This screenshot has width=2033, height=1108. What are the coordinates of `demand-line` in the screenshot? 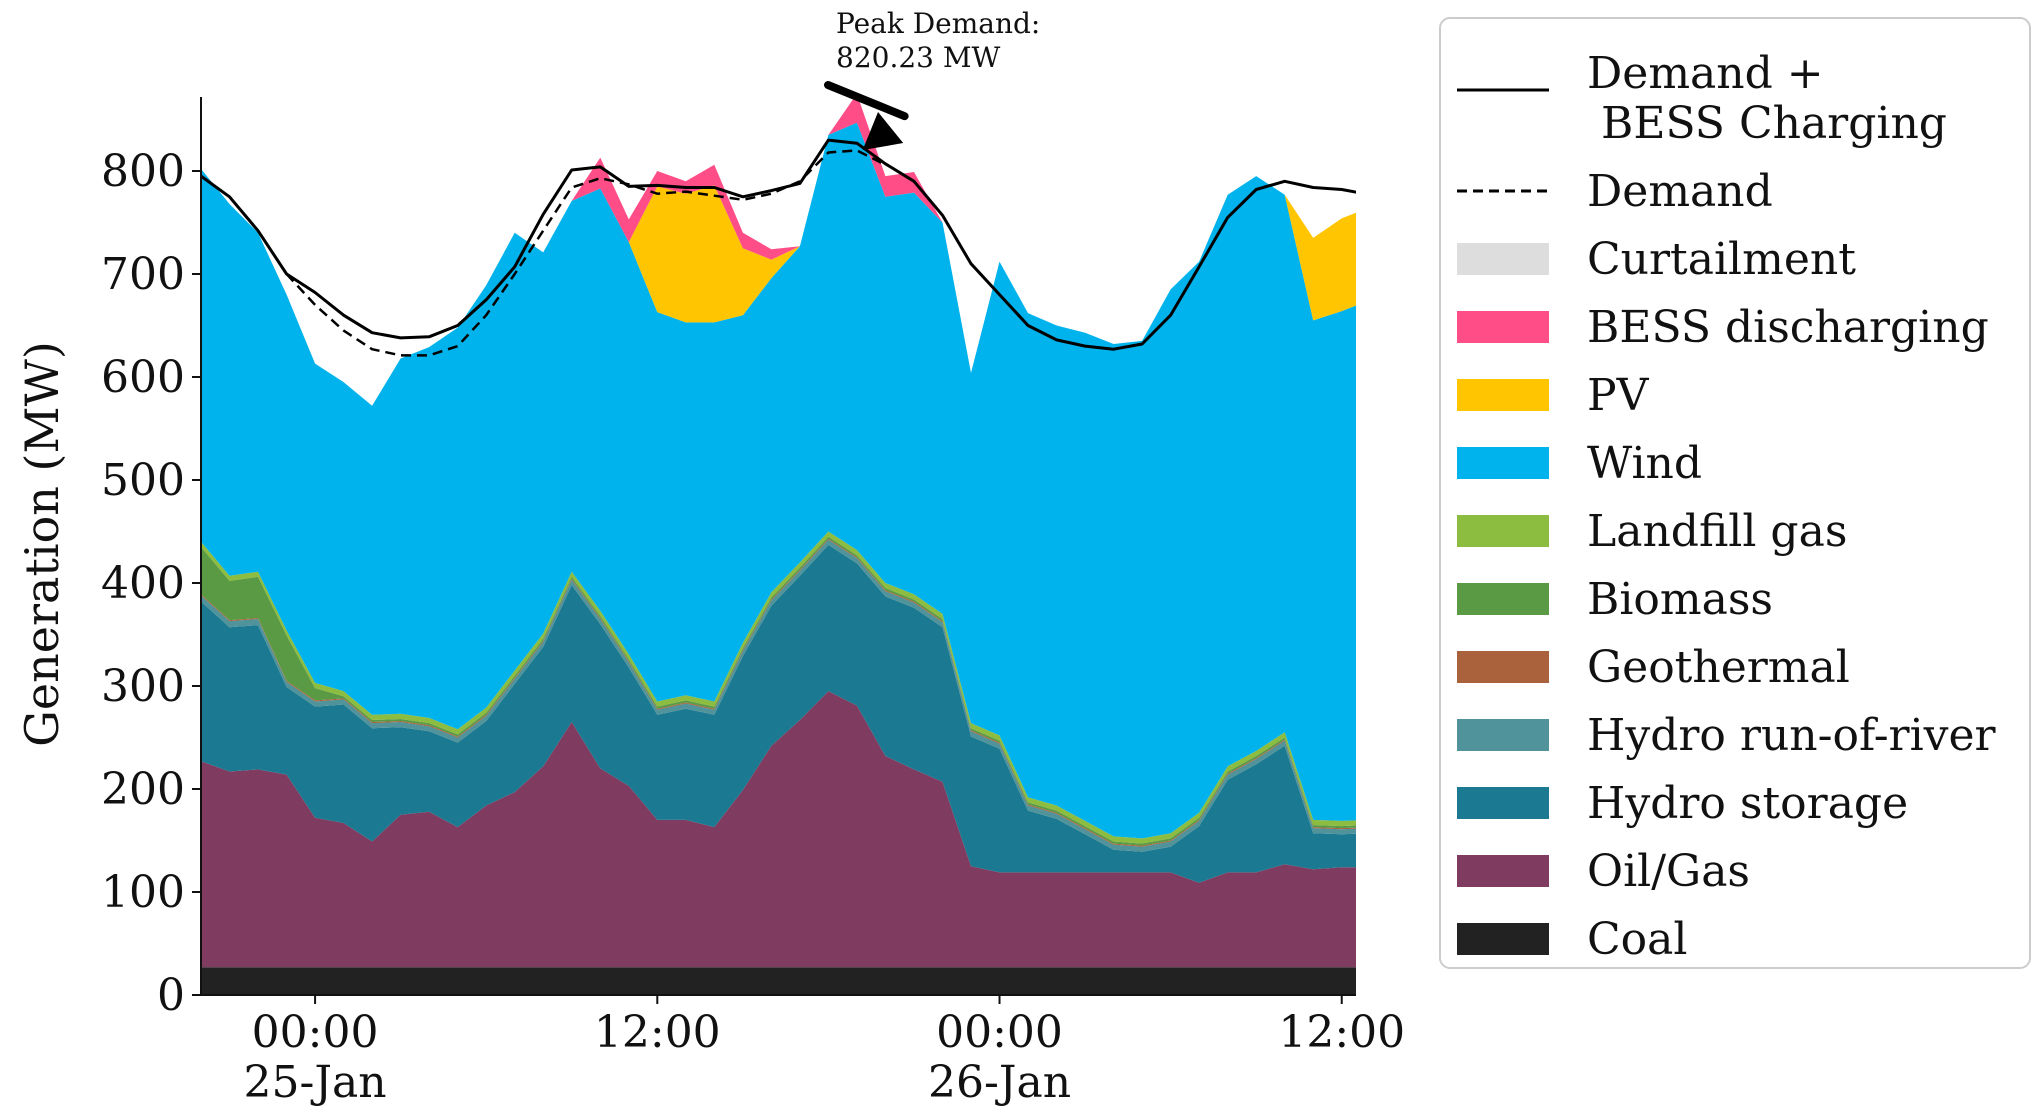 It's located at (585, 253).